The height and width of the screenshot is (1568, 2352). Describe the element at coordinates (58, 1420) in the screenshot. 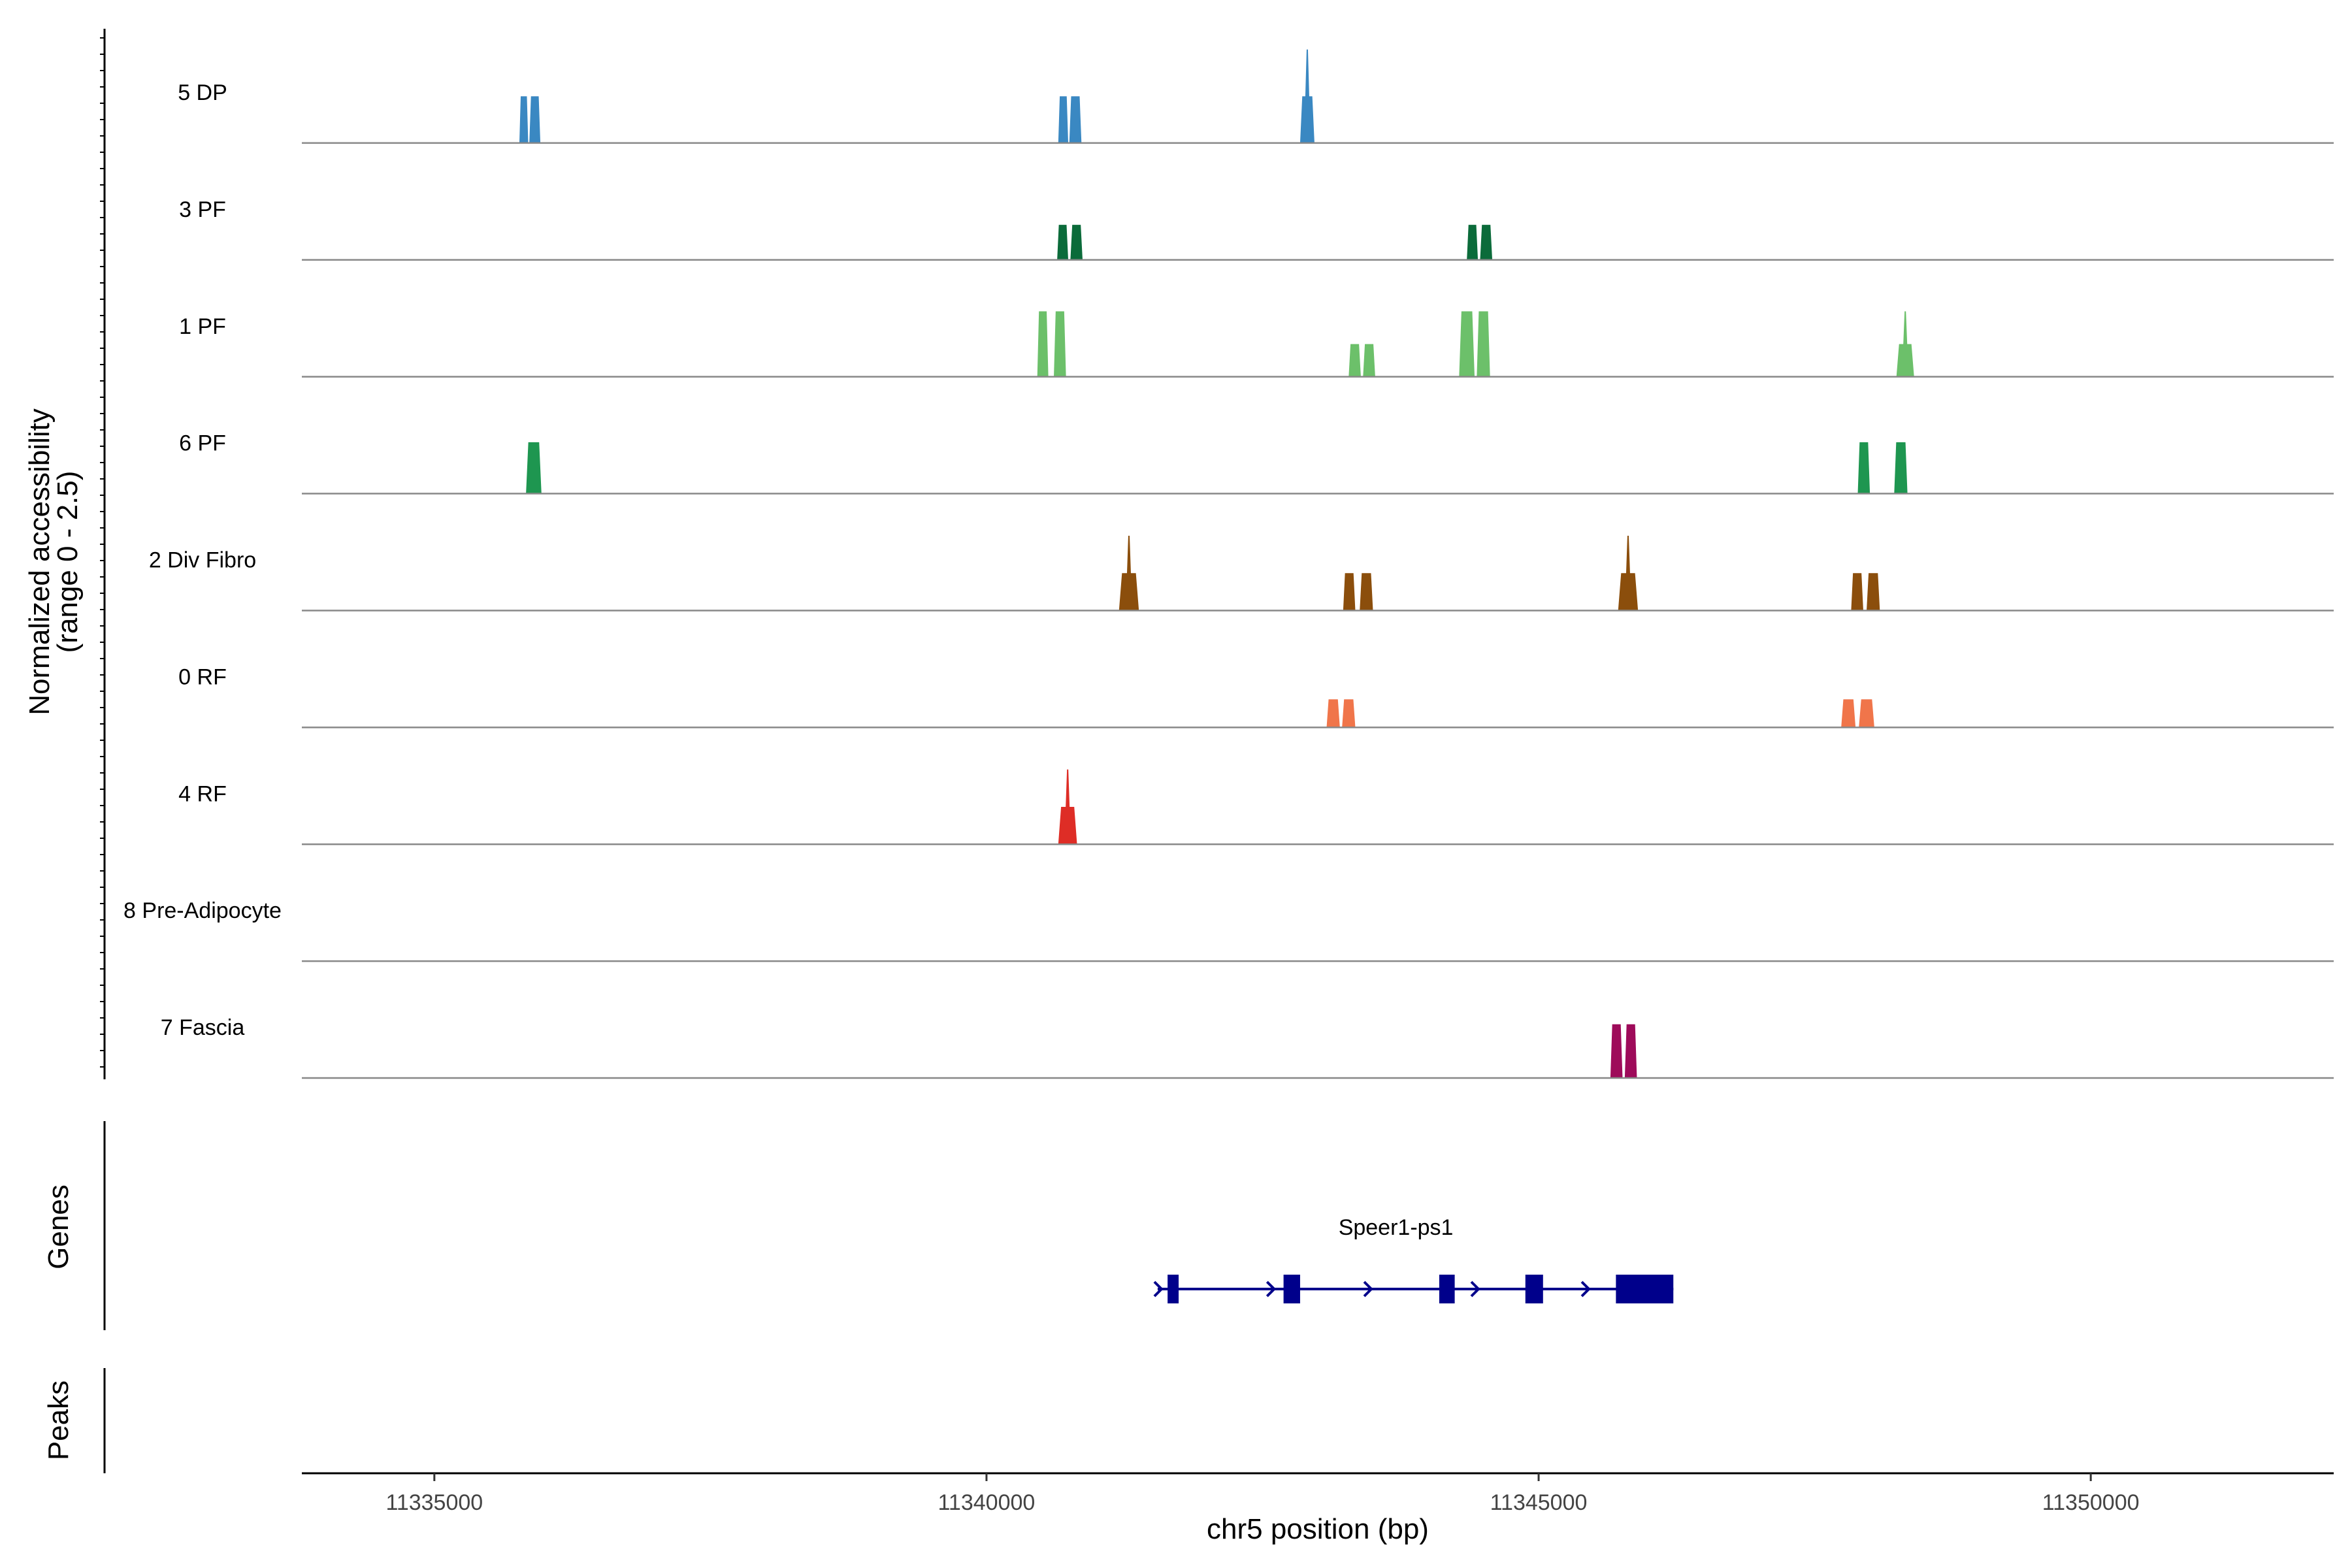

I see `peaks-axis-label: Peaks` at that location.